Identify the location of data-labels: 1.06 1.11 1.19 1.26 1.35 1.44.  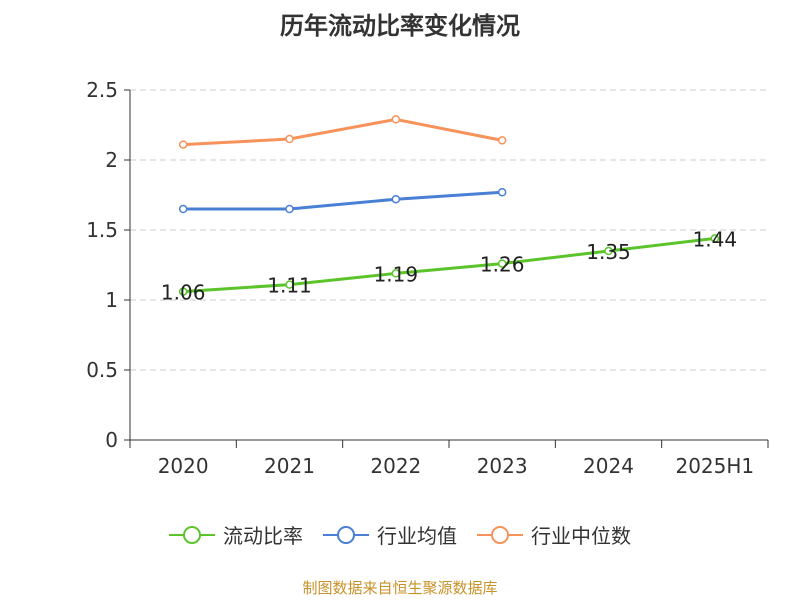
(449, 265).